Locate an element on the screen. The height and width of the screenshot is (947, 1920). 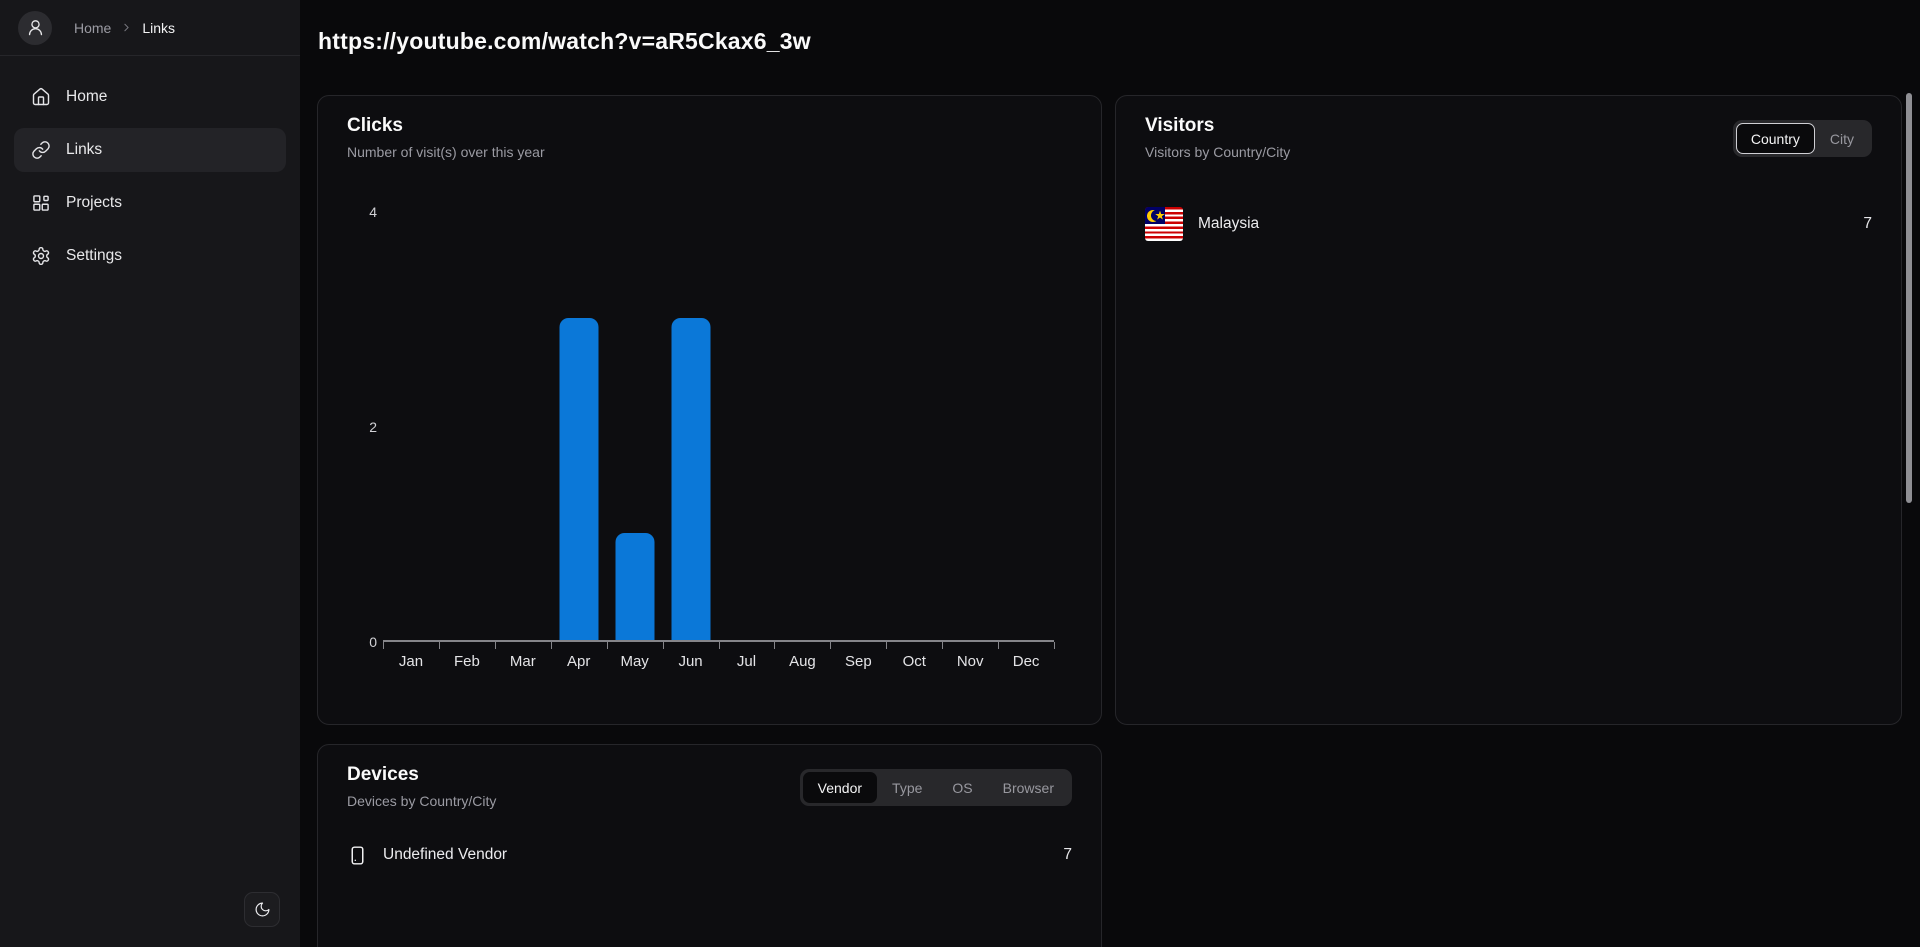
malaysia-flag-icon is located at coordinates (1164, 224).